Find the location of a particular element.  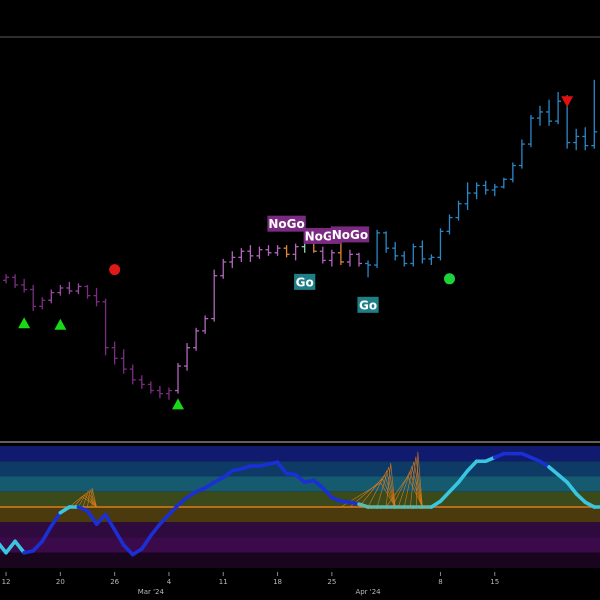

tag-label: Go is located at coordinates (368, 305).